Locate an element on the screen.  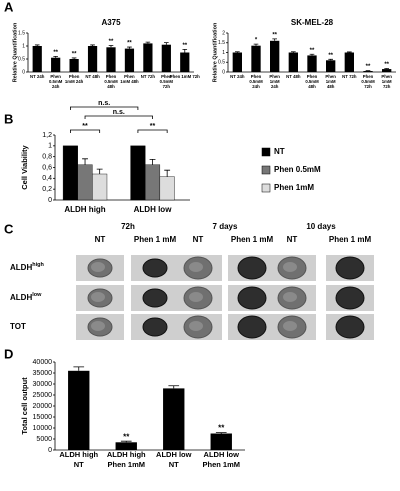
panel-label: D is located at coordinates (8, 353).